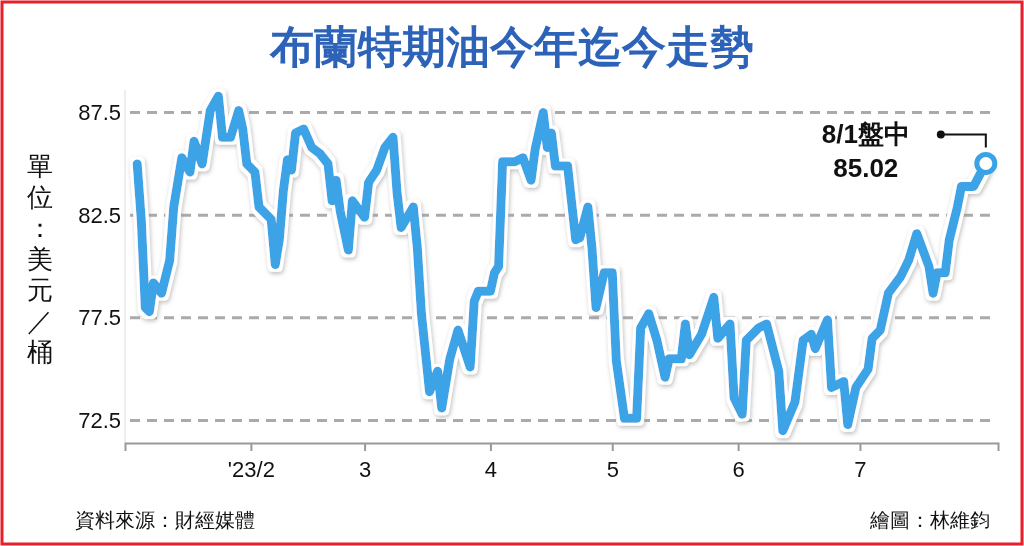 This screenshot has height=546, width=1024. I want to click on chart-title: 布蘭特期油今年迄今走勢, so click(511, 46).